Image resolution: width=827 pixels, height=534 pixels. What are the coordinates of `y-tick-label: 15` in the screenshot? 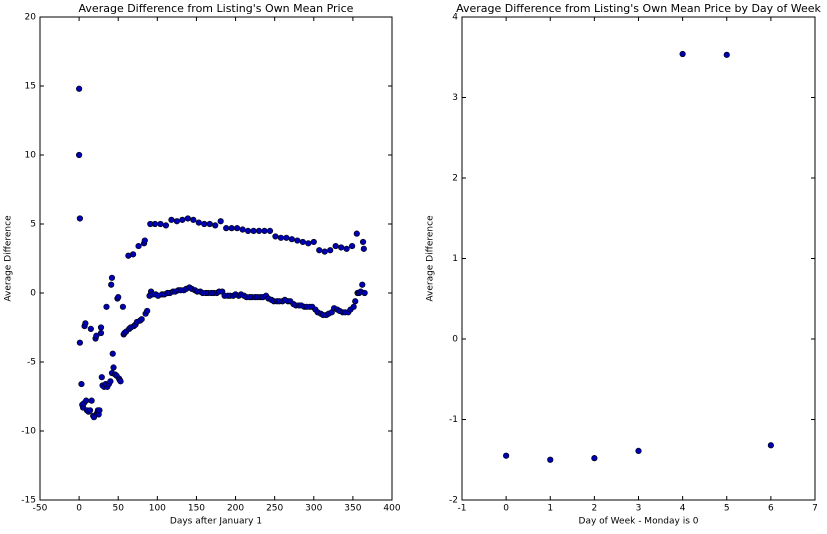 It's located at (30, 87).